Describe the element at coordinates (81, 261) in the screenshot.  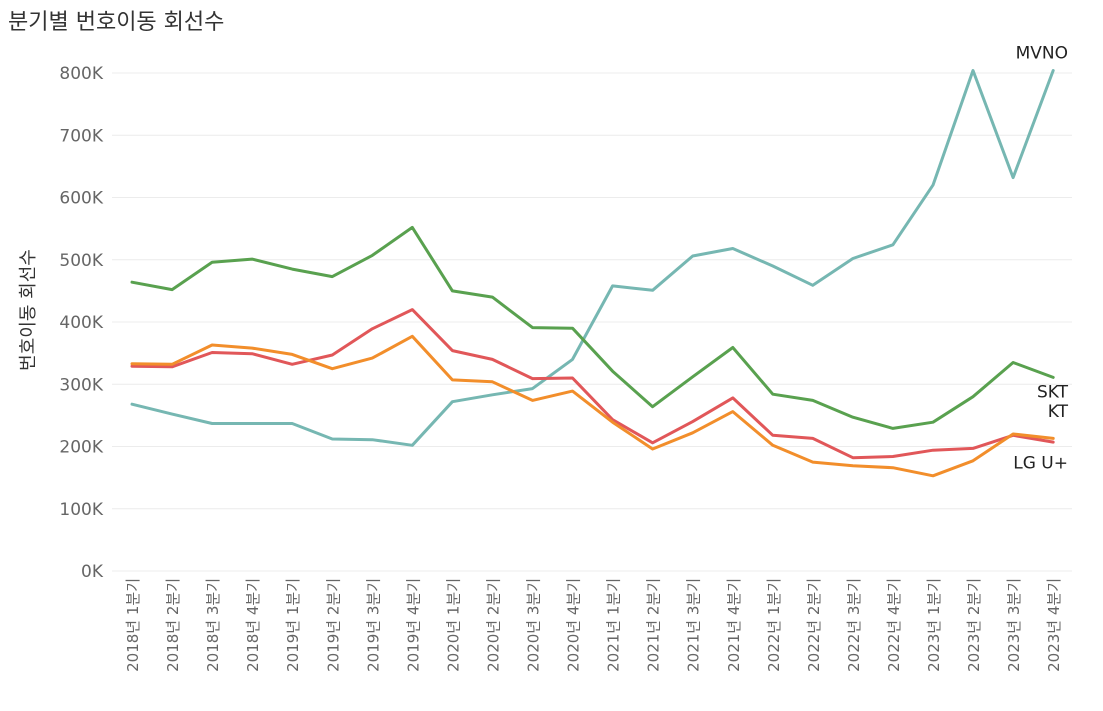
I see `y-tick-label: 500K` at that location.